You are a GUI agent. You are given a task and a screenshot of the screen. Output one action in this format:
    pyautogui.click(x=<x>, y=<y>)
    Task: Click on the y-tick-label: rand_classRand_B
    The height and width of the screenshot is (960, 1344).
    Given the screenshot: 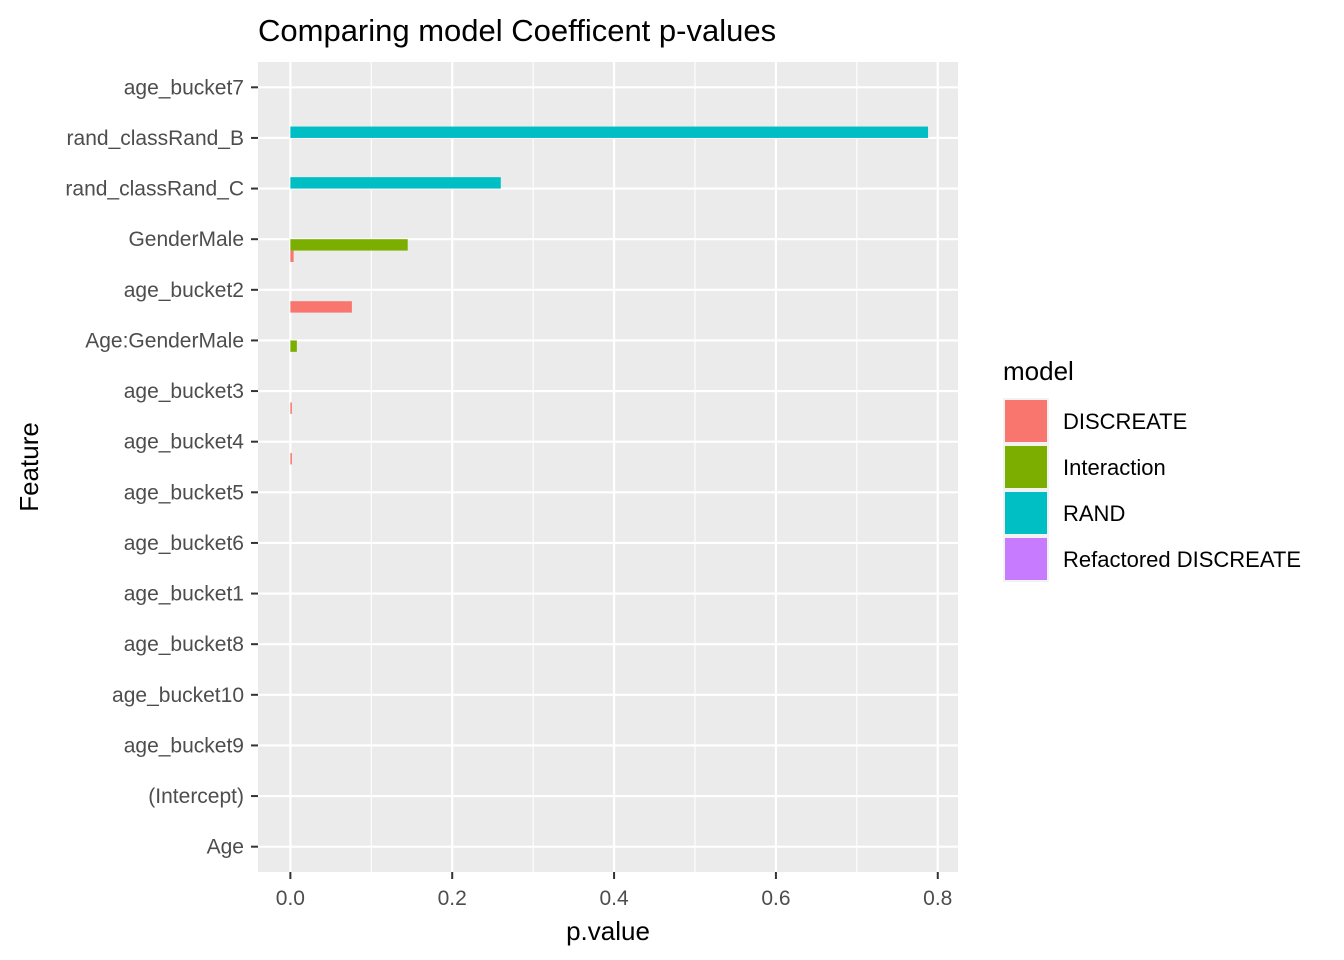 What is the action you would take?
    pyautogui.click(x=155, y=138)
    